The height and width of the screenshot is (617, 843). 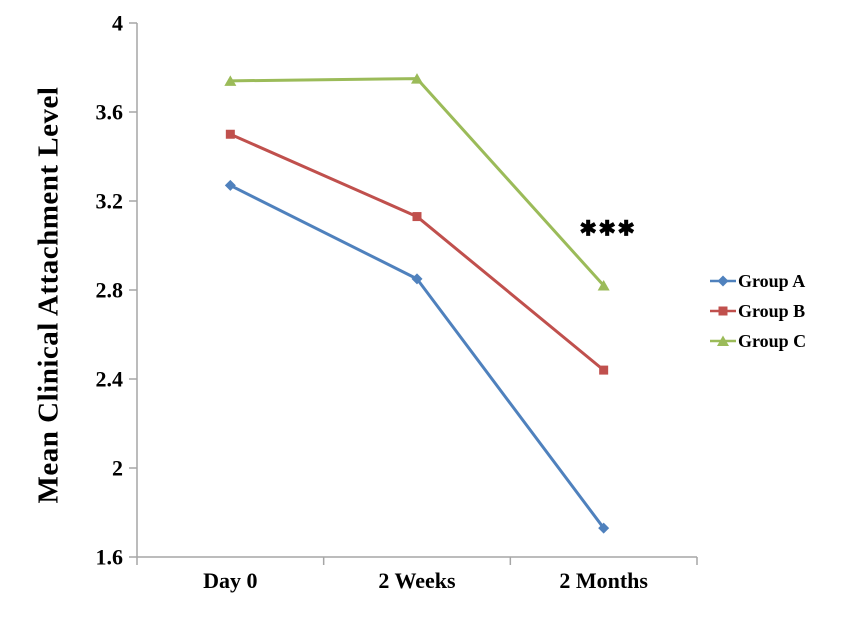 What do you see at coordinates (117, 467) in the screenshot?
I see `y-tick-label: 2` at bounding box center [117, 467].